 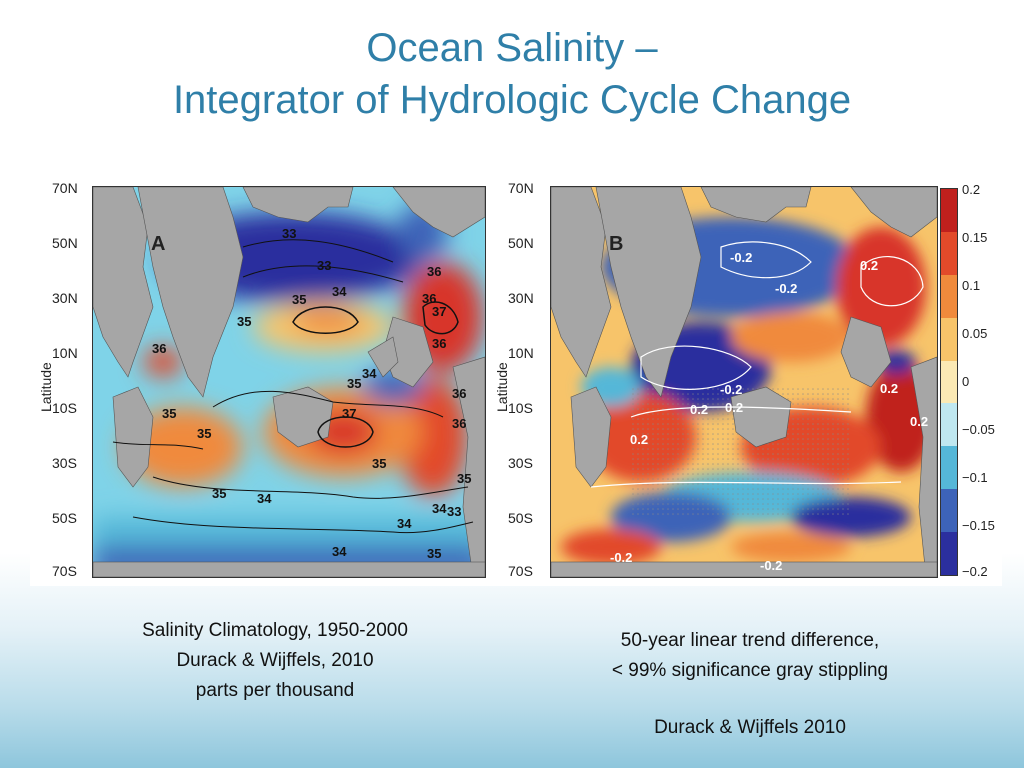 I want to click on colorbar-tick: 0.1, so click(x=971, y=285).